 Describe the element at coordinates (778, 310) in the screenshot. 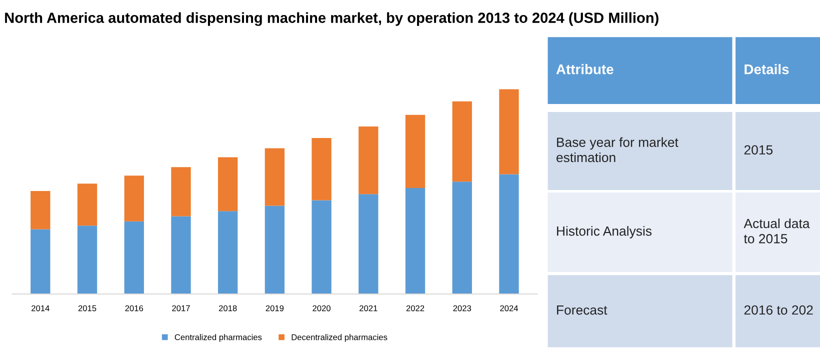

I see `text: 2016 to 202` at that location.